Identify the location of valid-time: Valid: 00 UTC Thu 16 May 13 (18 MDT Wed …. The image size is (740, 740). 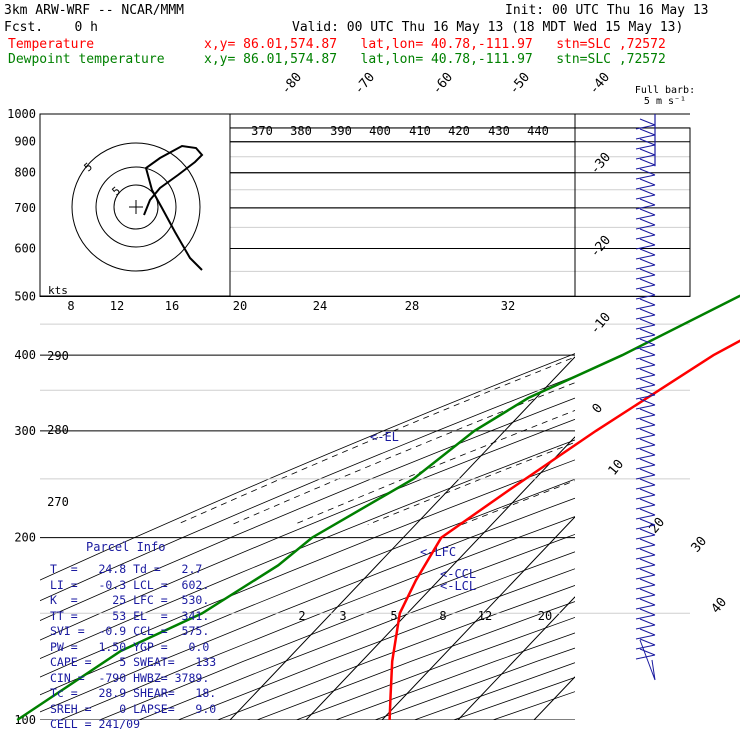
(488, 27).